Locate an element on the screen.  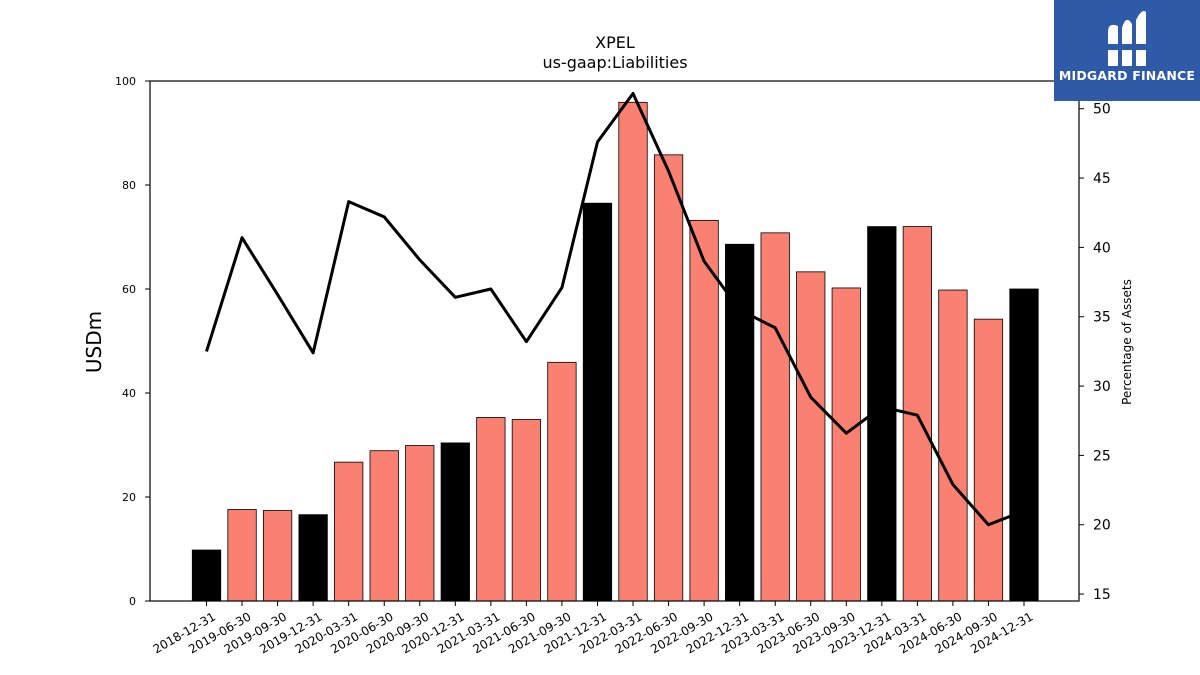
y-tick-label: 100 is located at coordinates (125, 81).